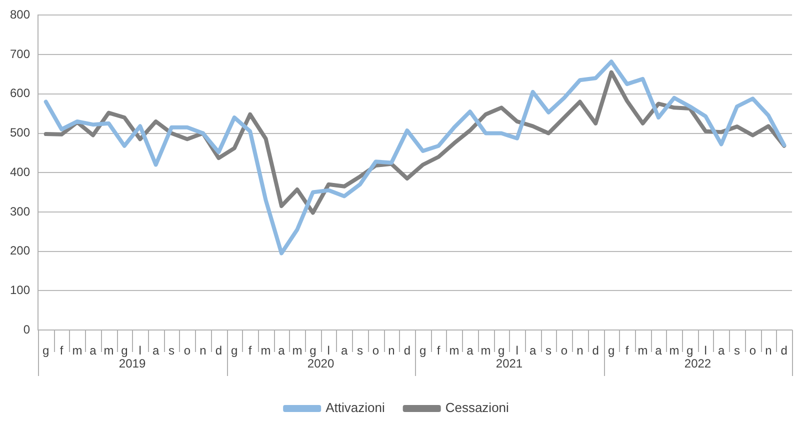  What do you see at coordinates (477, 408) in the screenshot?
I see `legend-label: Cessazioni` at bounding box center [477, 408].